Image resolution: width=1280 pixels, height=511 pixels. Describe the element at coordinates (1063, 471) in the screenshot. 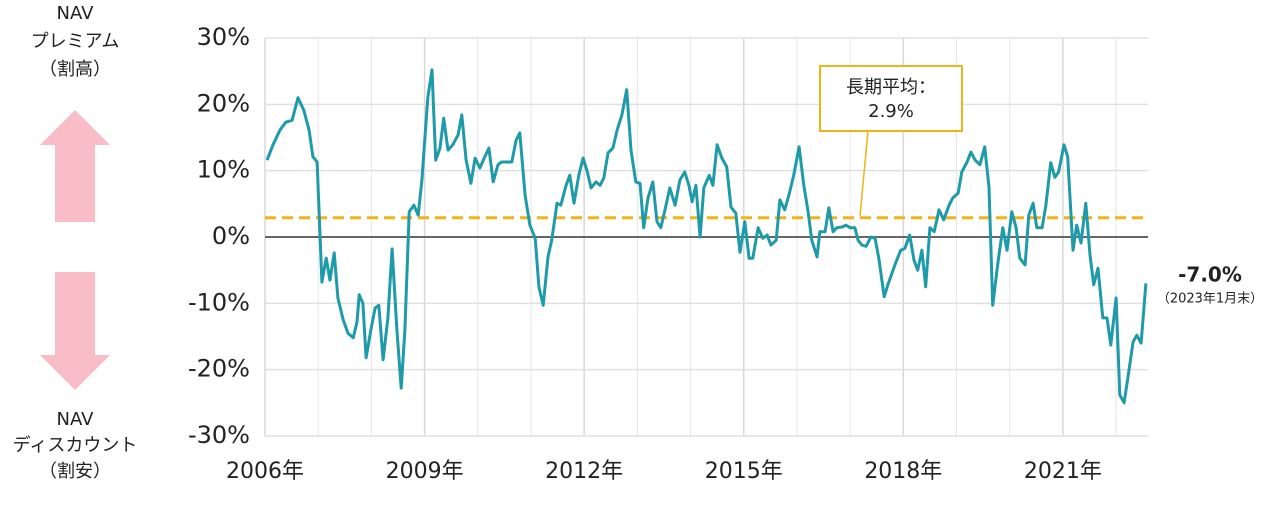

I see `x-tick-label: 2021年` at that location.